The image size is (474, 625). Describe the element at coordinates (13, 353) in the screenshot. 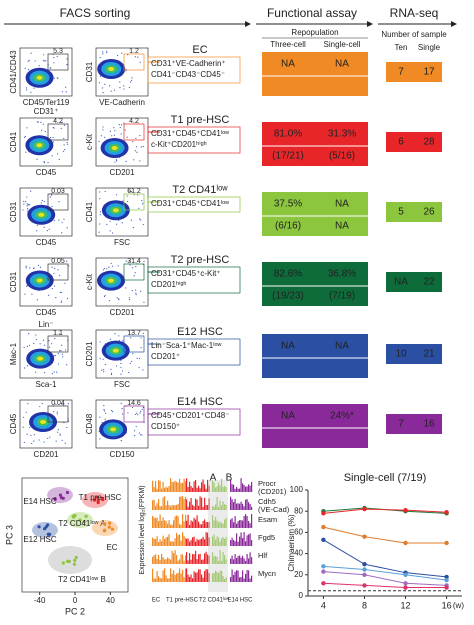

I see `y-axis-label: Mac-1` at that location.